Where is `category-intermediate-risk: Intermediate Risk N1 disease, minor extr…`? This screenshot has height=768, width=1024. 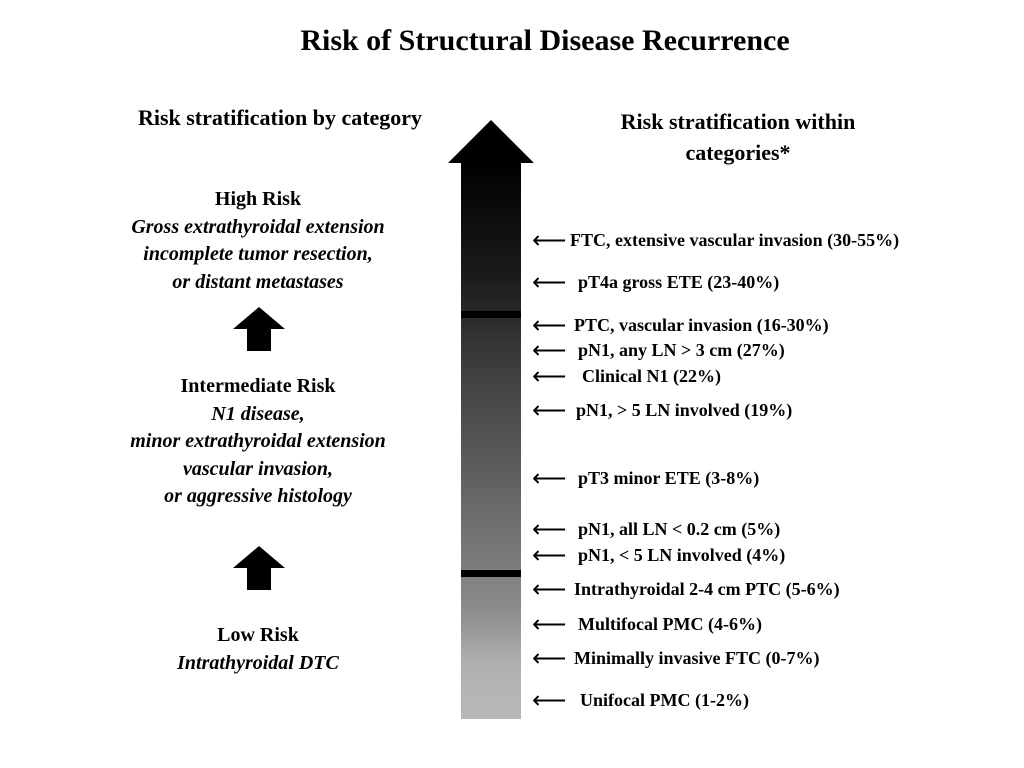
category-intermediate-risk: Intermediate Risk N1 disease, minor extr… is located at coordinates (258, 442).